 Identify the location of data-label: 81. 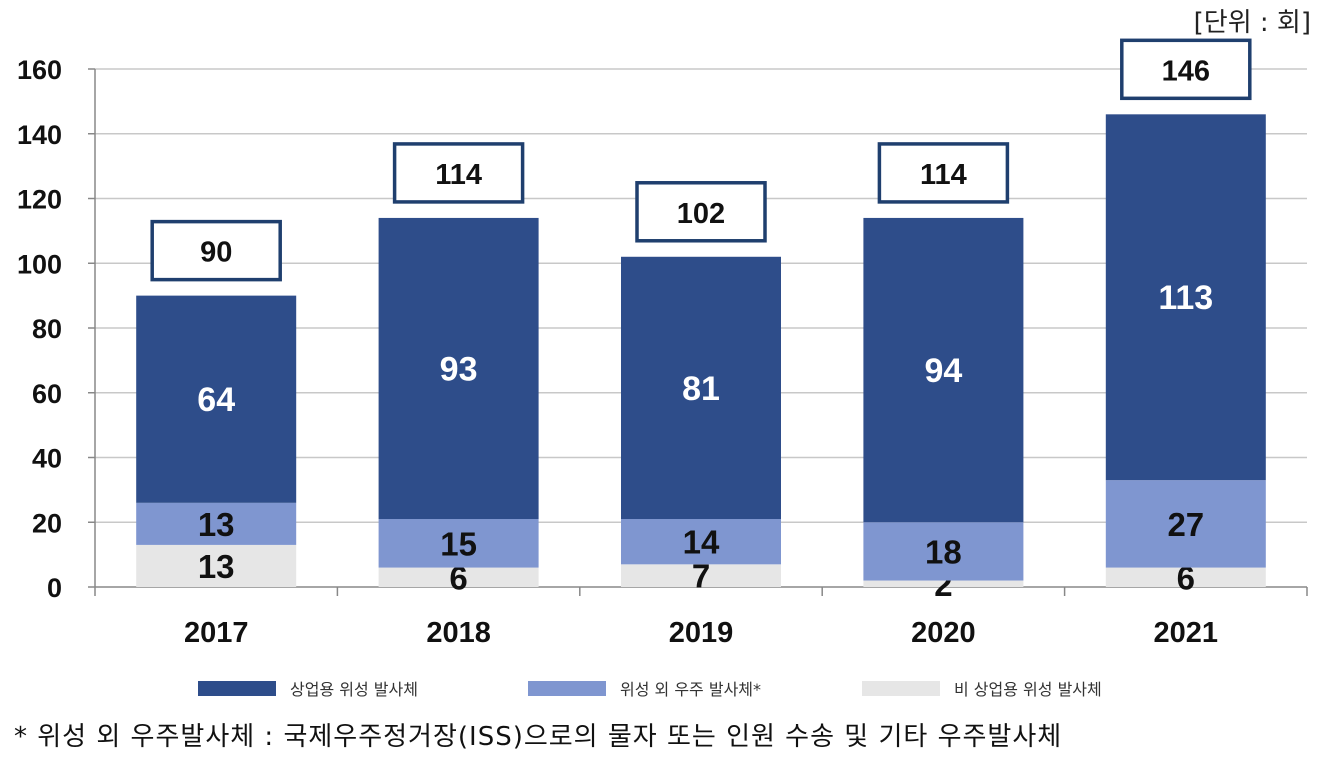
(701, 389).